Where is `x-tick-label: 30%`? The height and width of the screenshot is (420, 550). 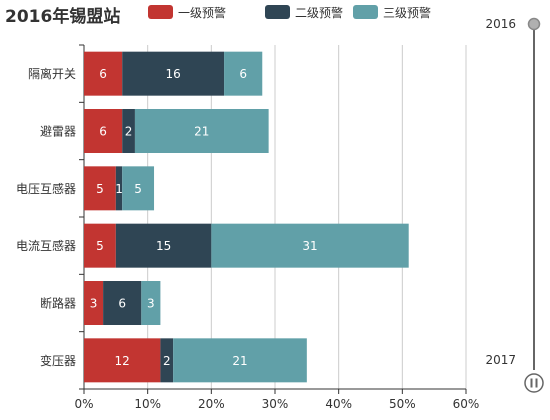 x-tick-label: 30% is located at coordinates (275, 404).